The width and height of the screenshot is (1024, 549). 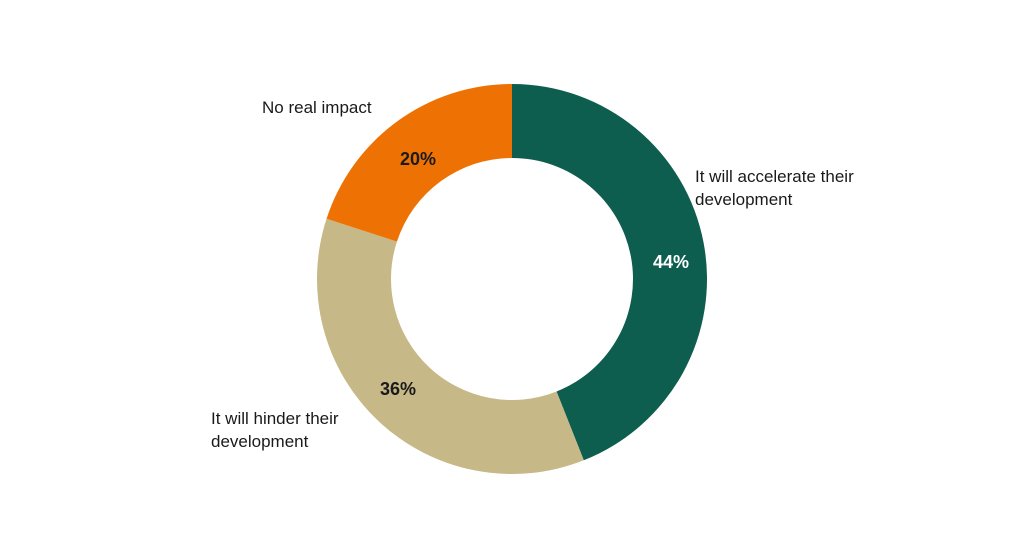 I want to click on category-label-1: It will accelerate their development, so click(x=774, y=188).